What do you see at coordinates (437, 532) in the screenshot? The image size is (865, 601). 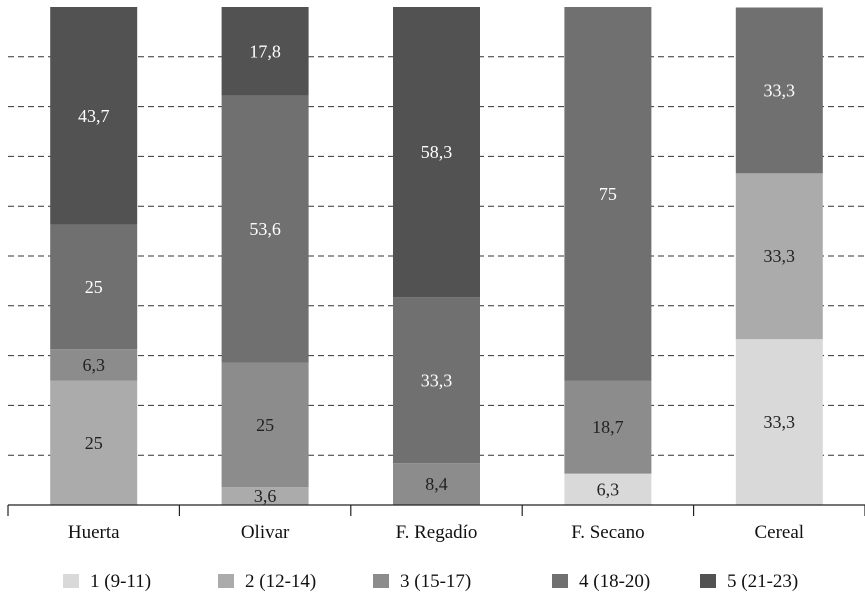 I see `x-tick-label: F. Regadío` at bounding box center [437, 532].